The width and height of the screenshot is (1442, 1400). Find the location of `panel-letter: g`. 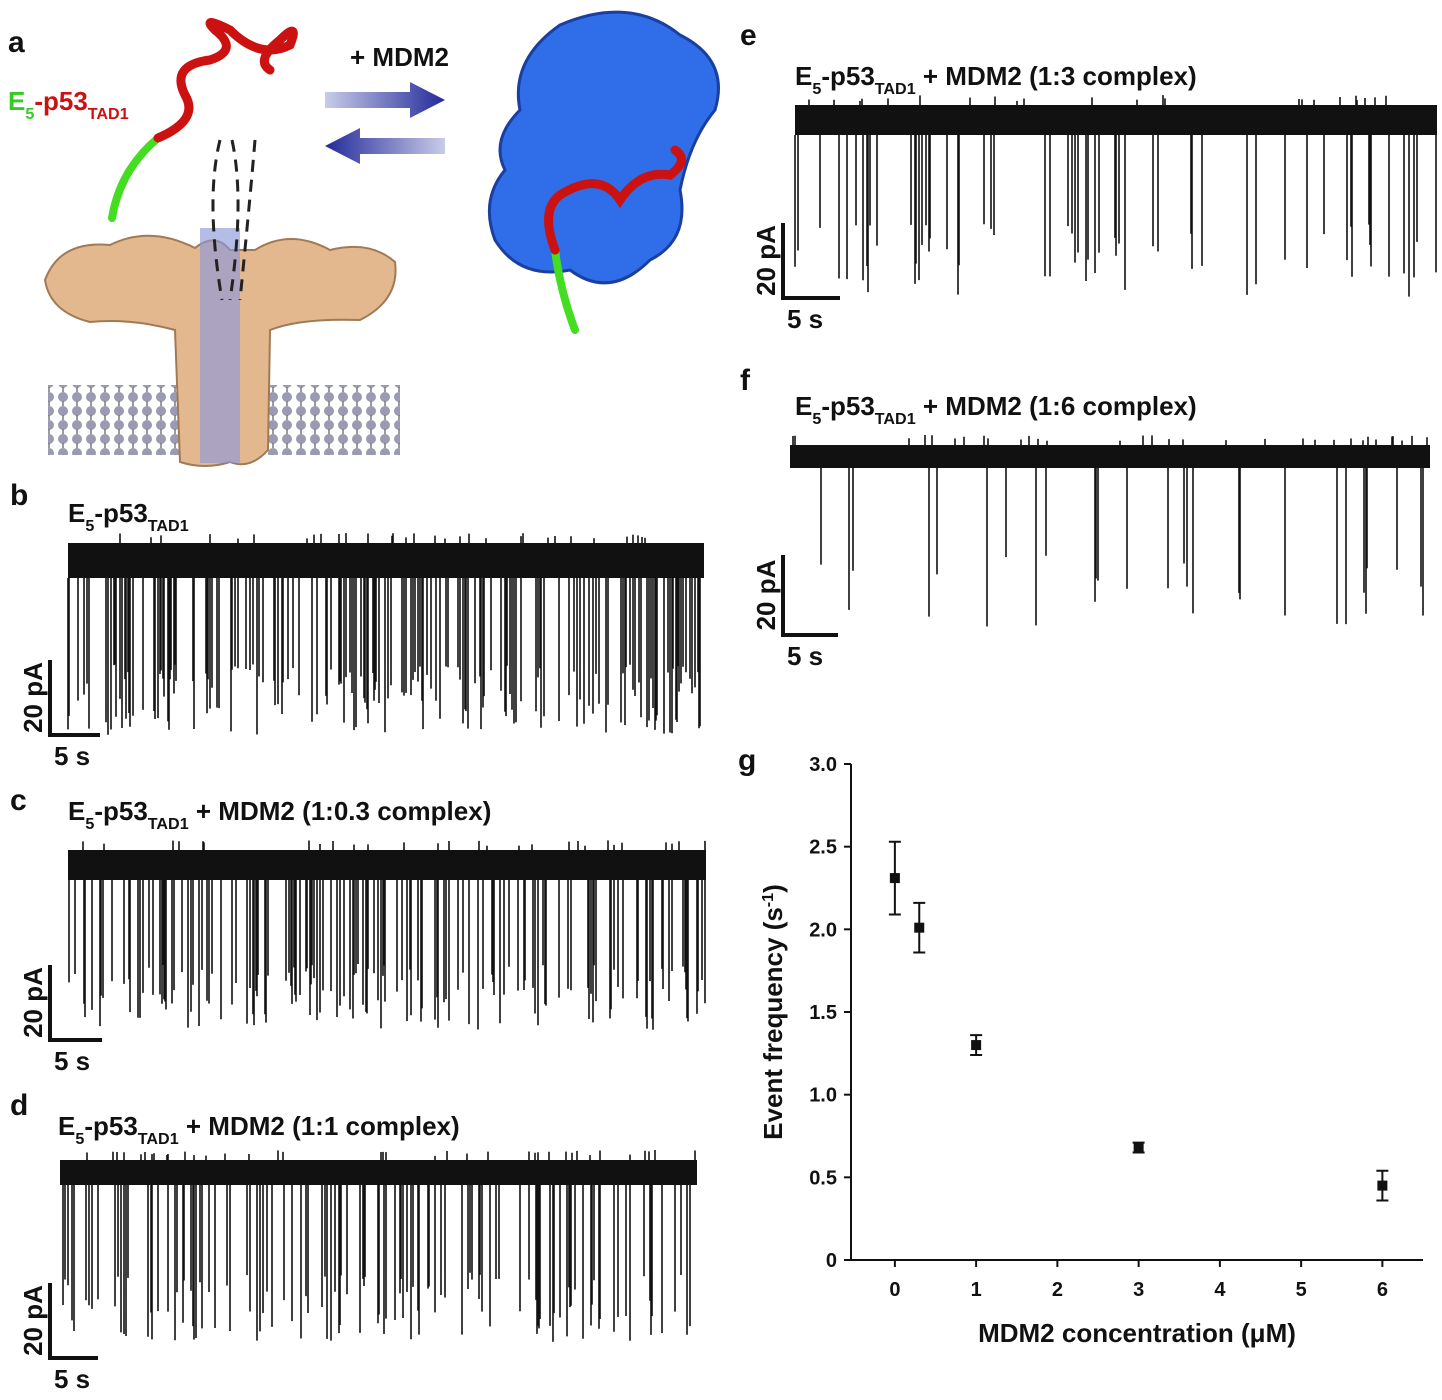

panel-letter: g is located at coordinates (747, 760).